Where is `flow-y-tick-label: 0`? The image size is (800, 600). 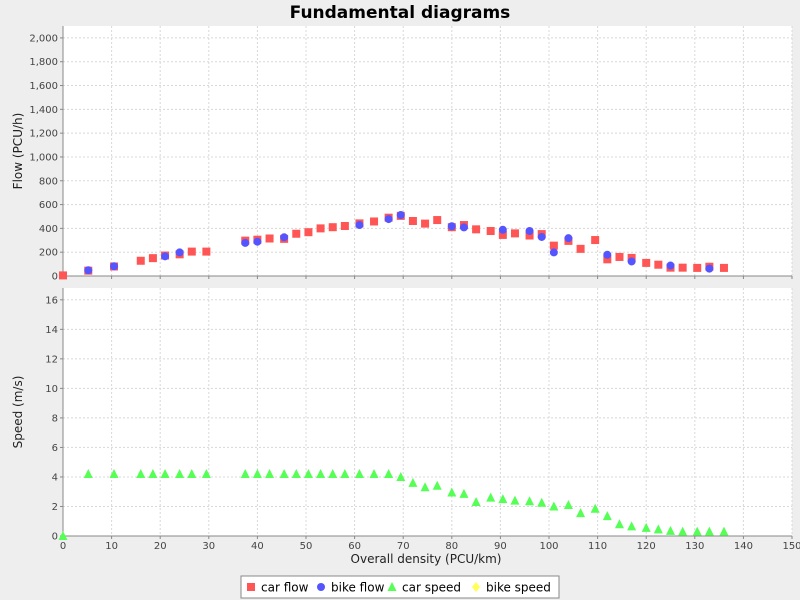
flow-y-tick-label: 0 is located at coordinates (55, 277).